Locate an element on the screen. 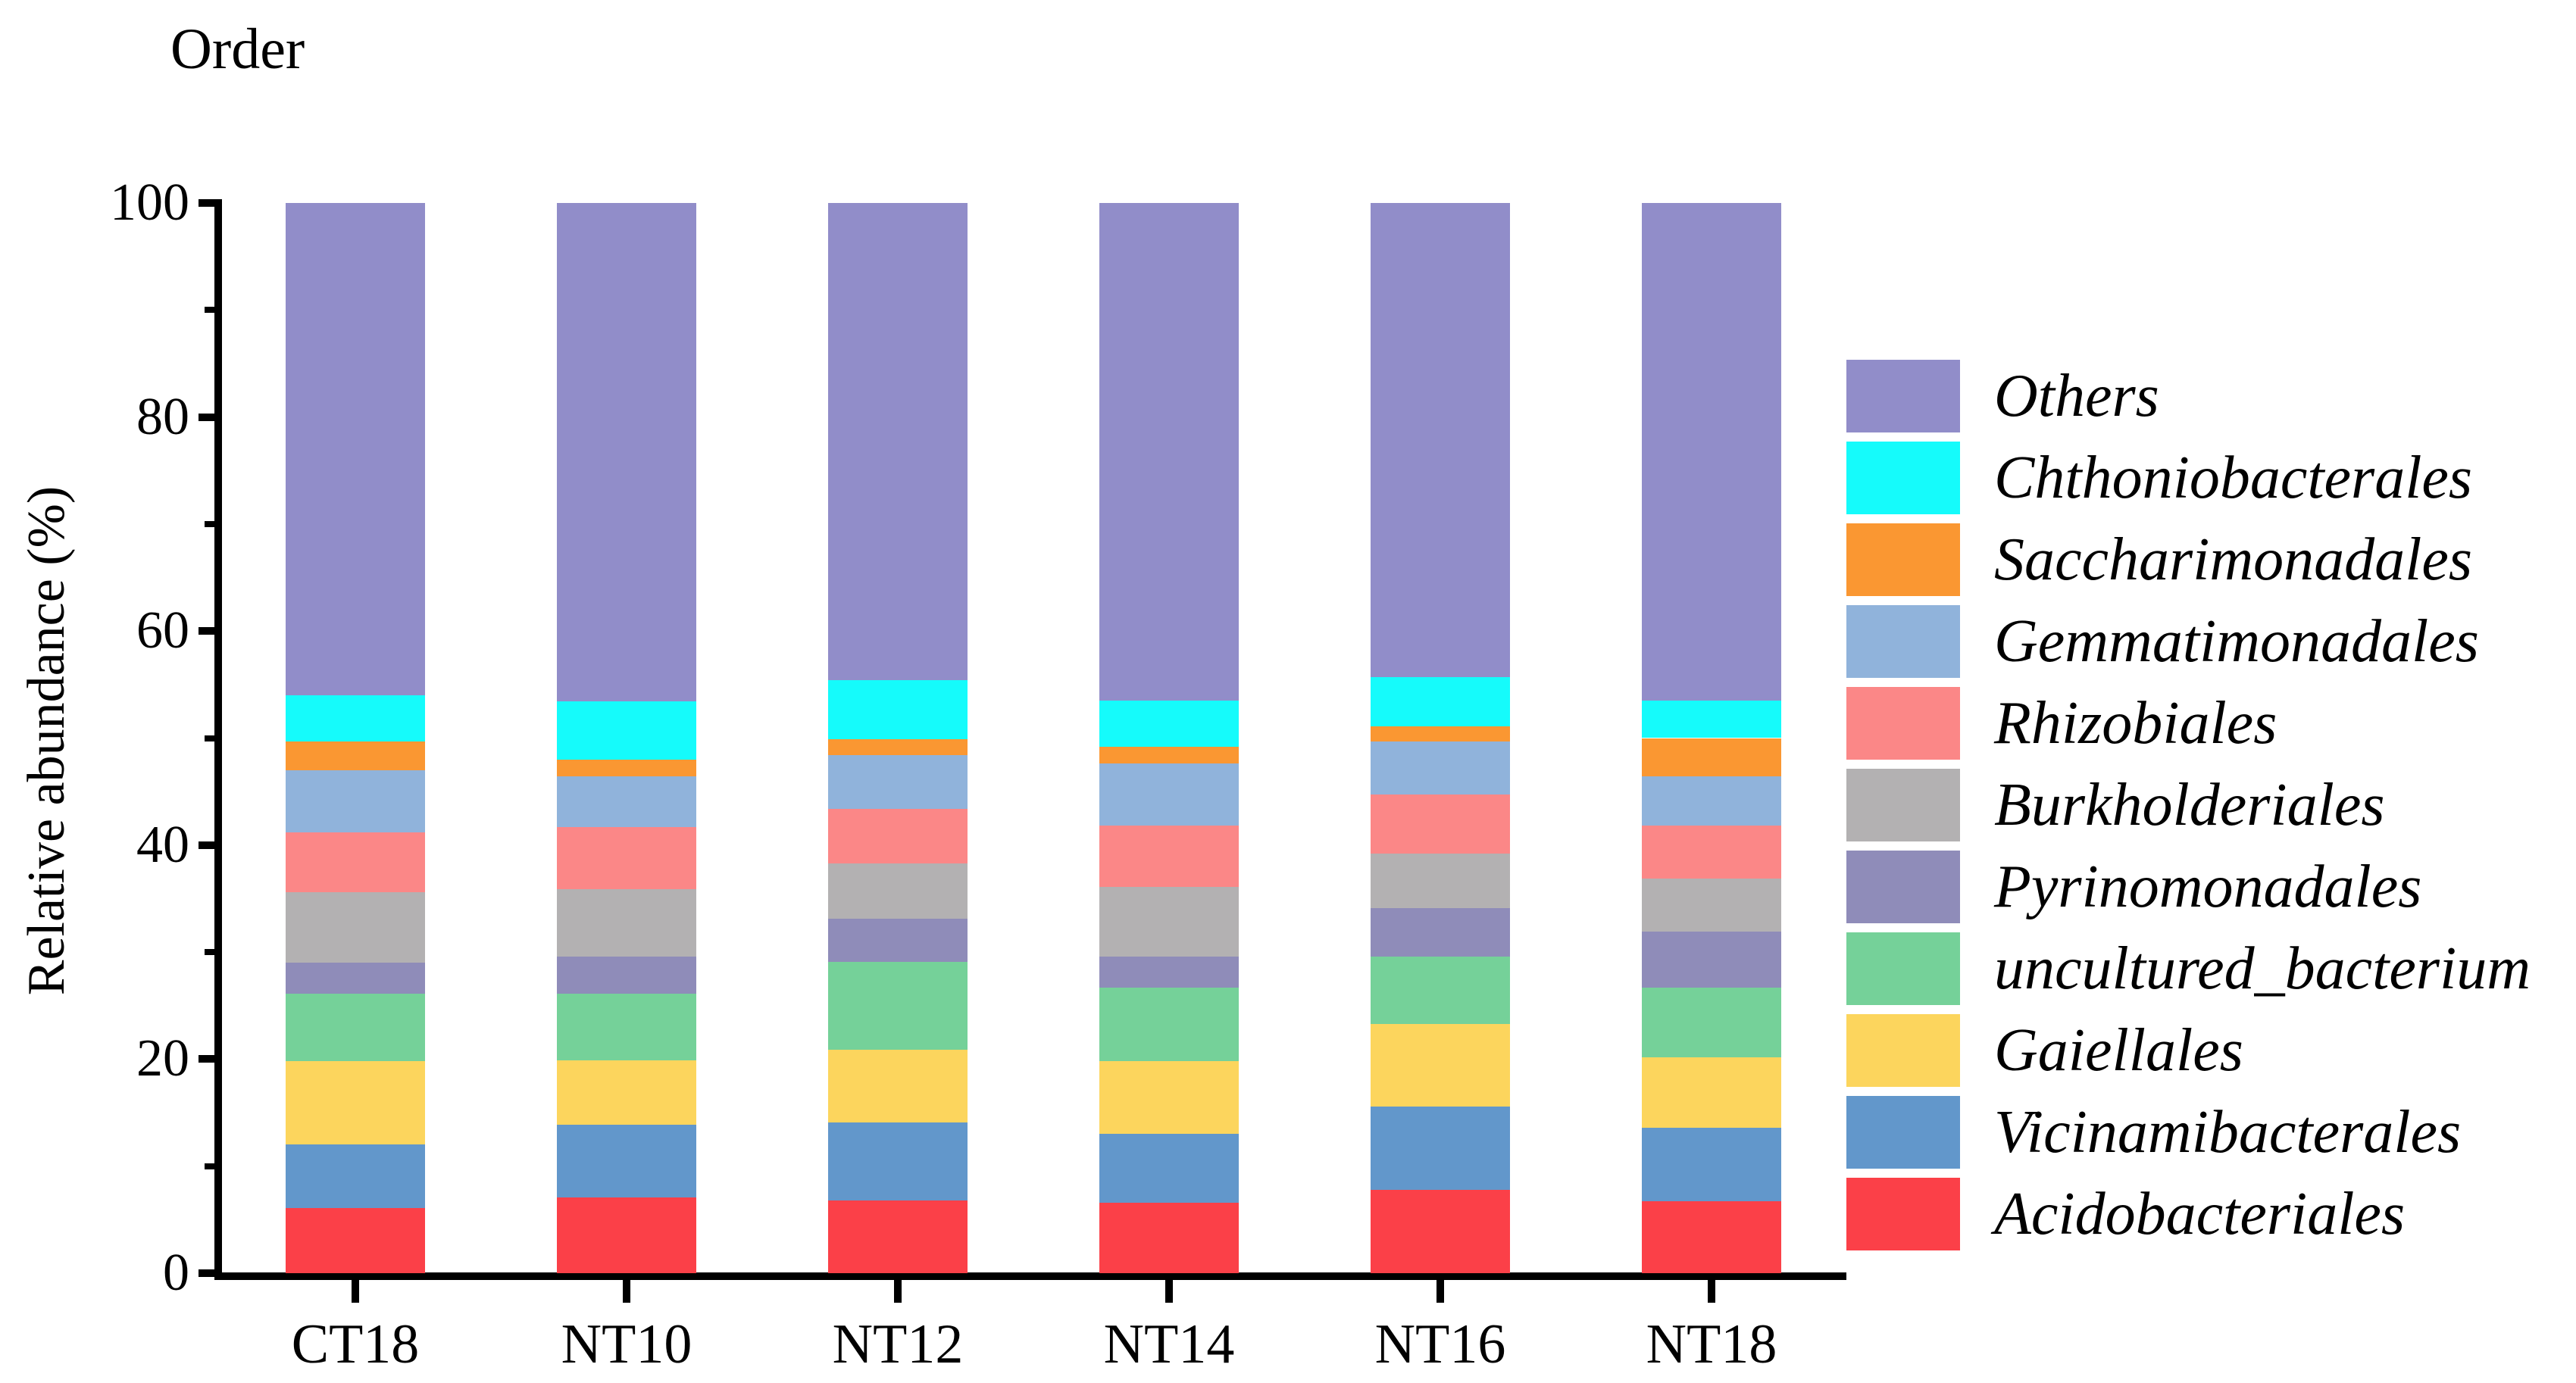  bar-segment-Pyrinomonadales-NT16 is located at coordinates (1440, 932).